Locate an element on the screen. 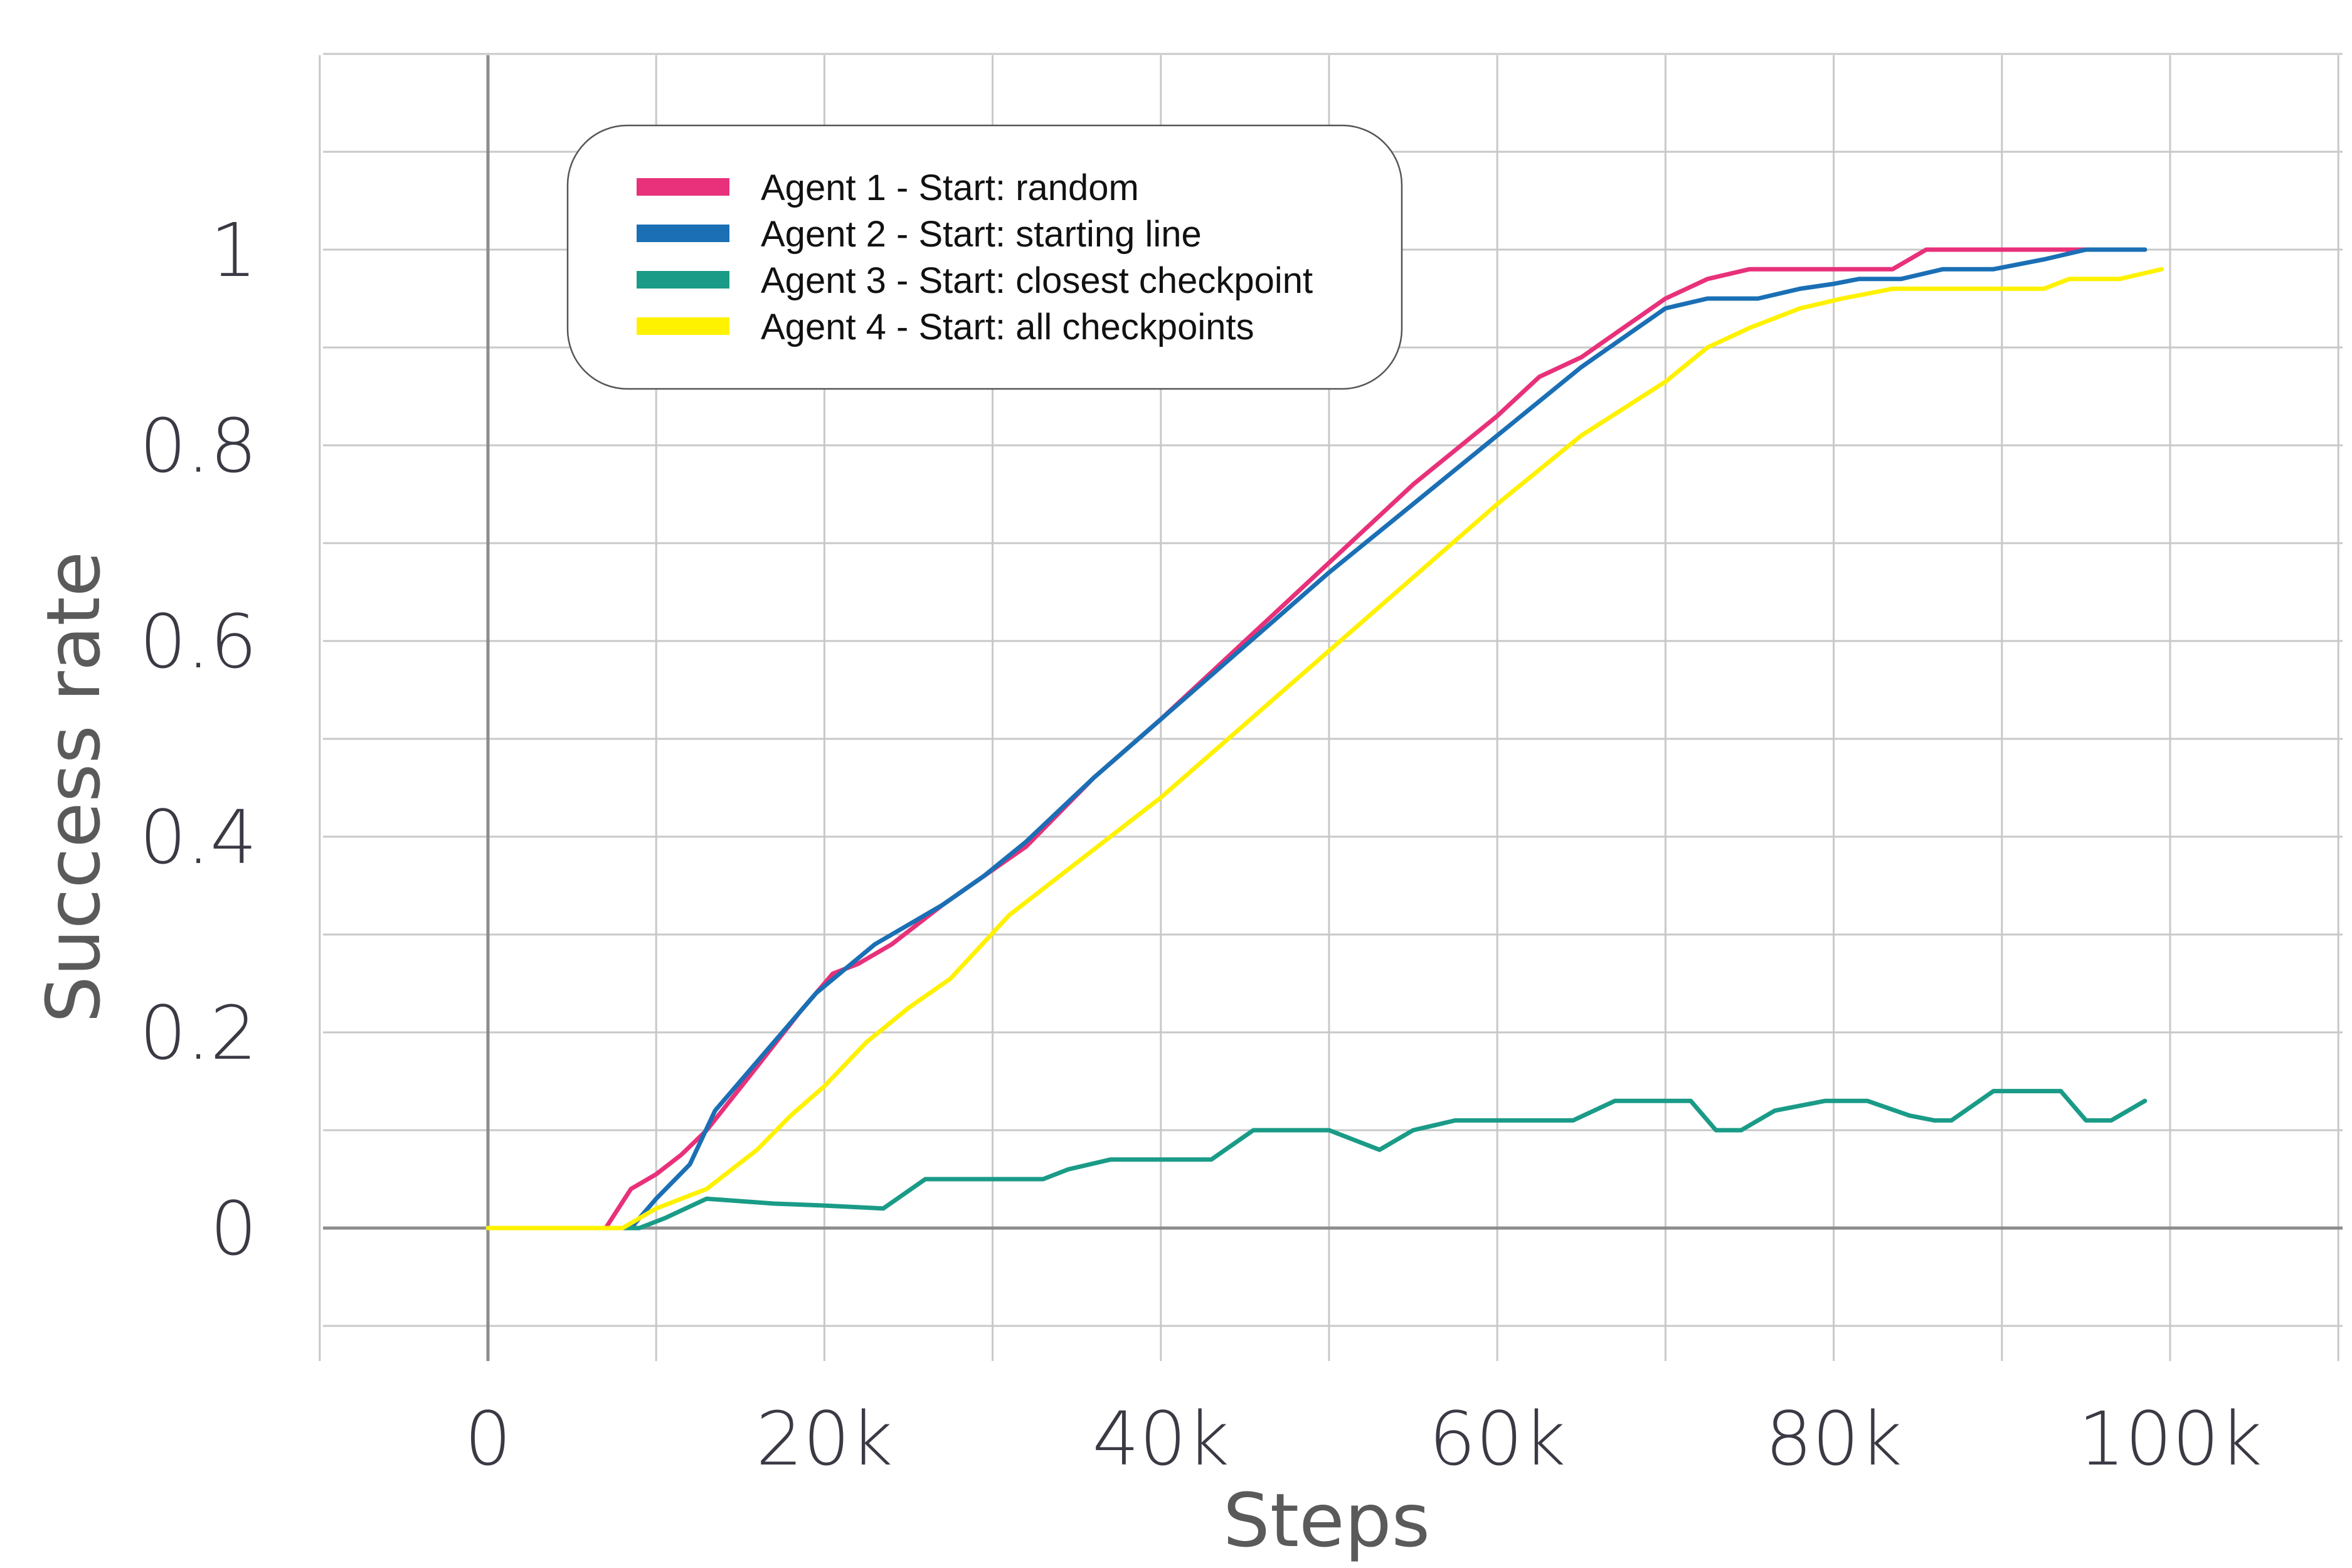  x-tick-label: 60k is located at coordinates (1497, 1439).